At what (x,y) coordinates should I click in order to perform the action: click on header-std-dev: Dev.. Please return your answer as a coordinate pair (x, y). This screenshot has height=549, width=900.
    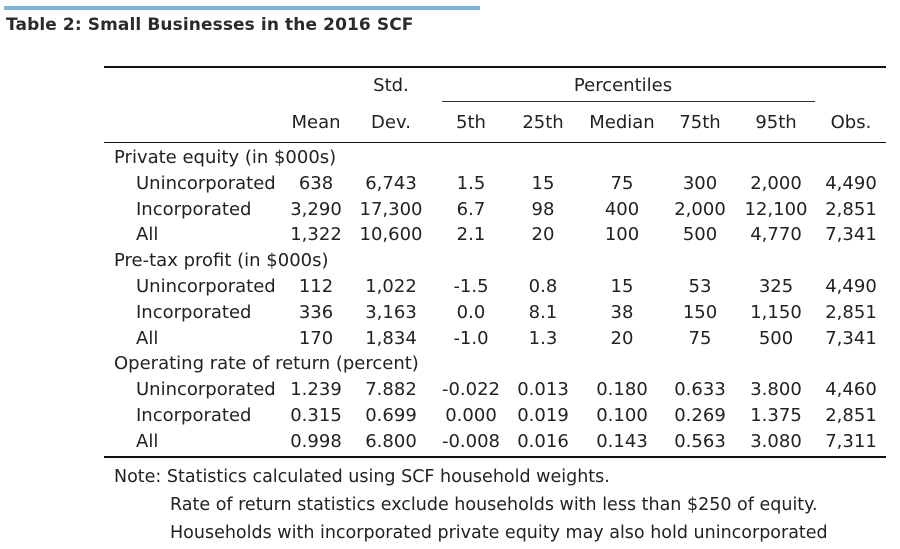
    Looking at the image, I should click on (391, 122).